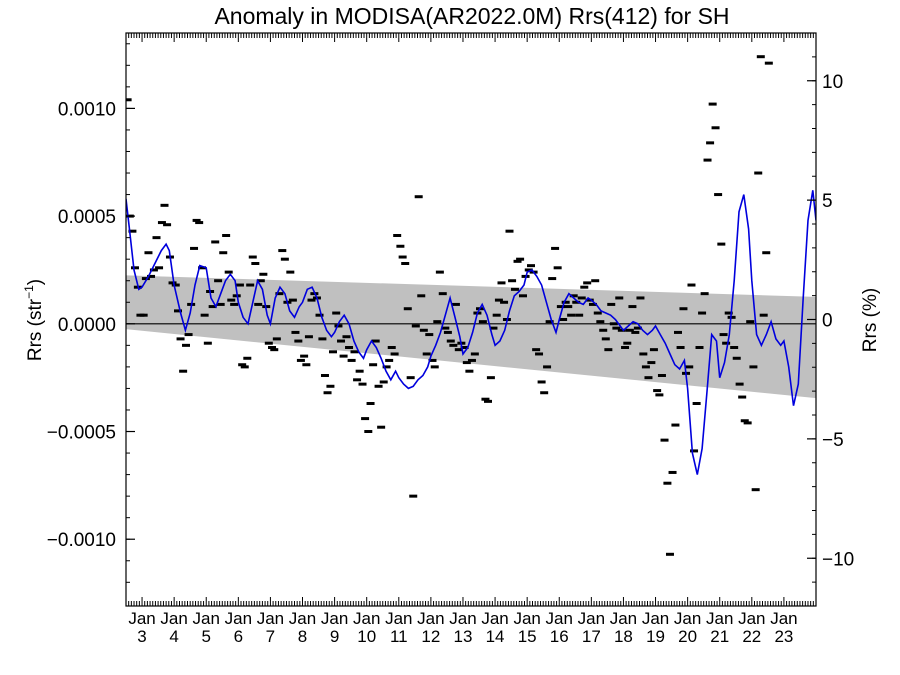 The height and width of the screenshot is (675, 900). What do you see at coordinates (366, 636) in the screenshot?
I see `x-tick-label-year: 10` at bounding box center [366, 636].